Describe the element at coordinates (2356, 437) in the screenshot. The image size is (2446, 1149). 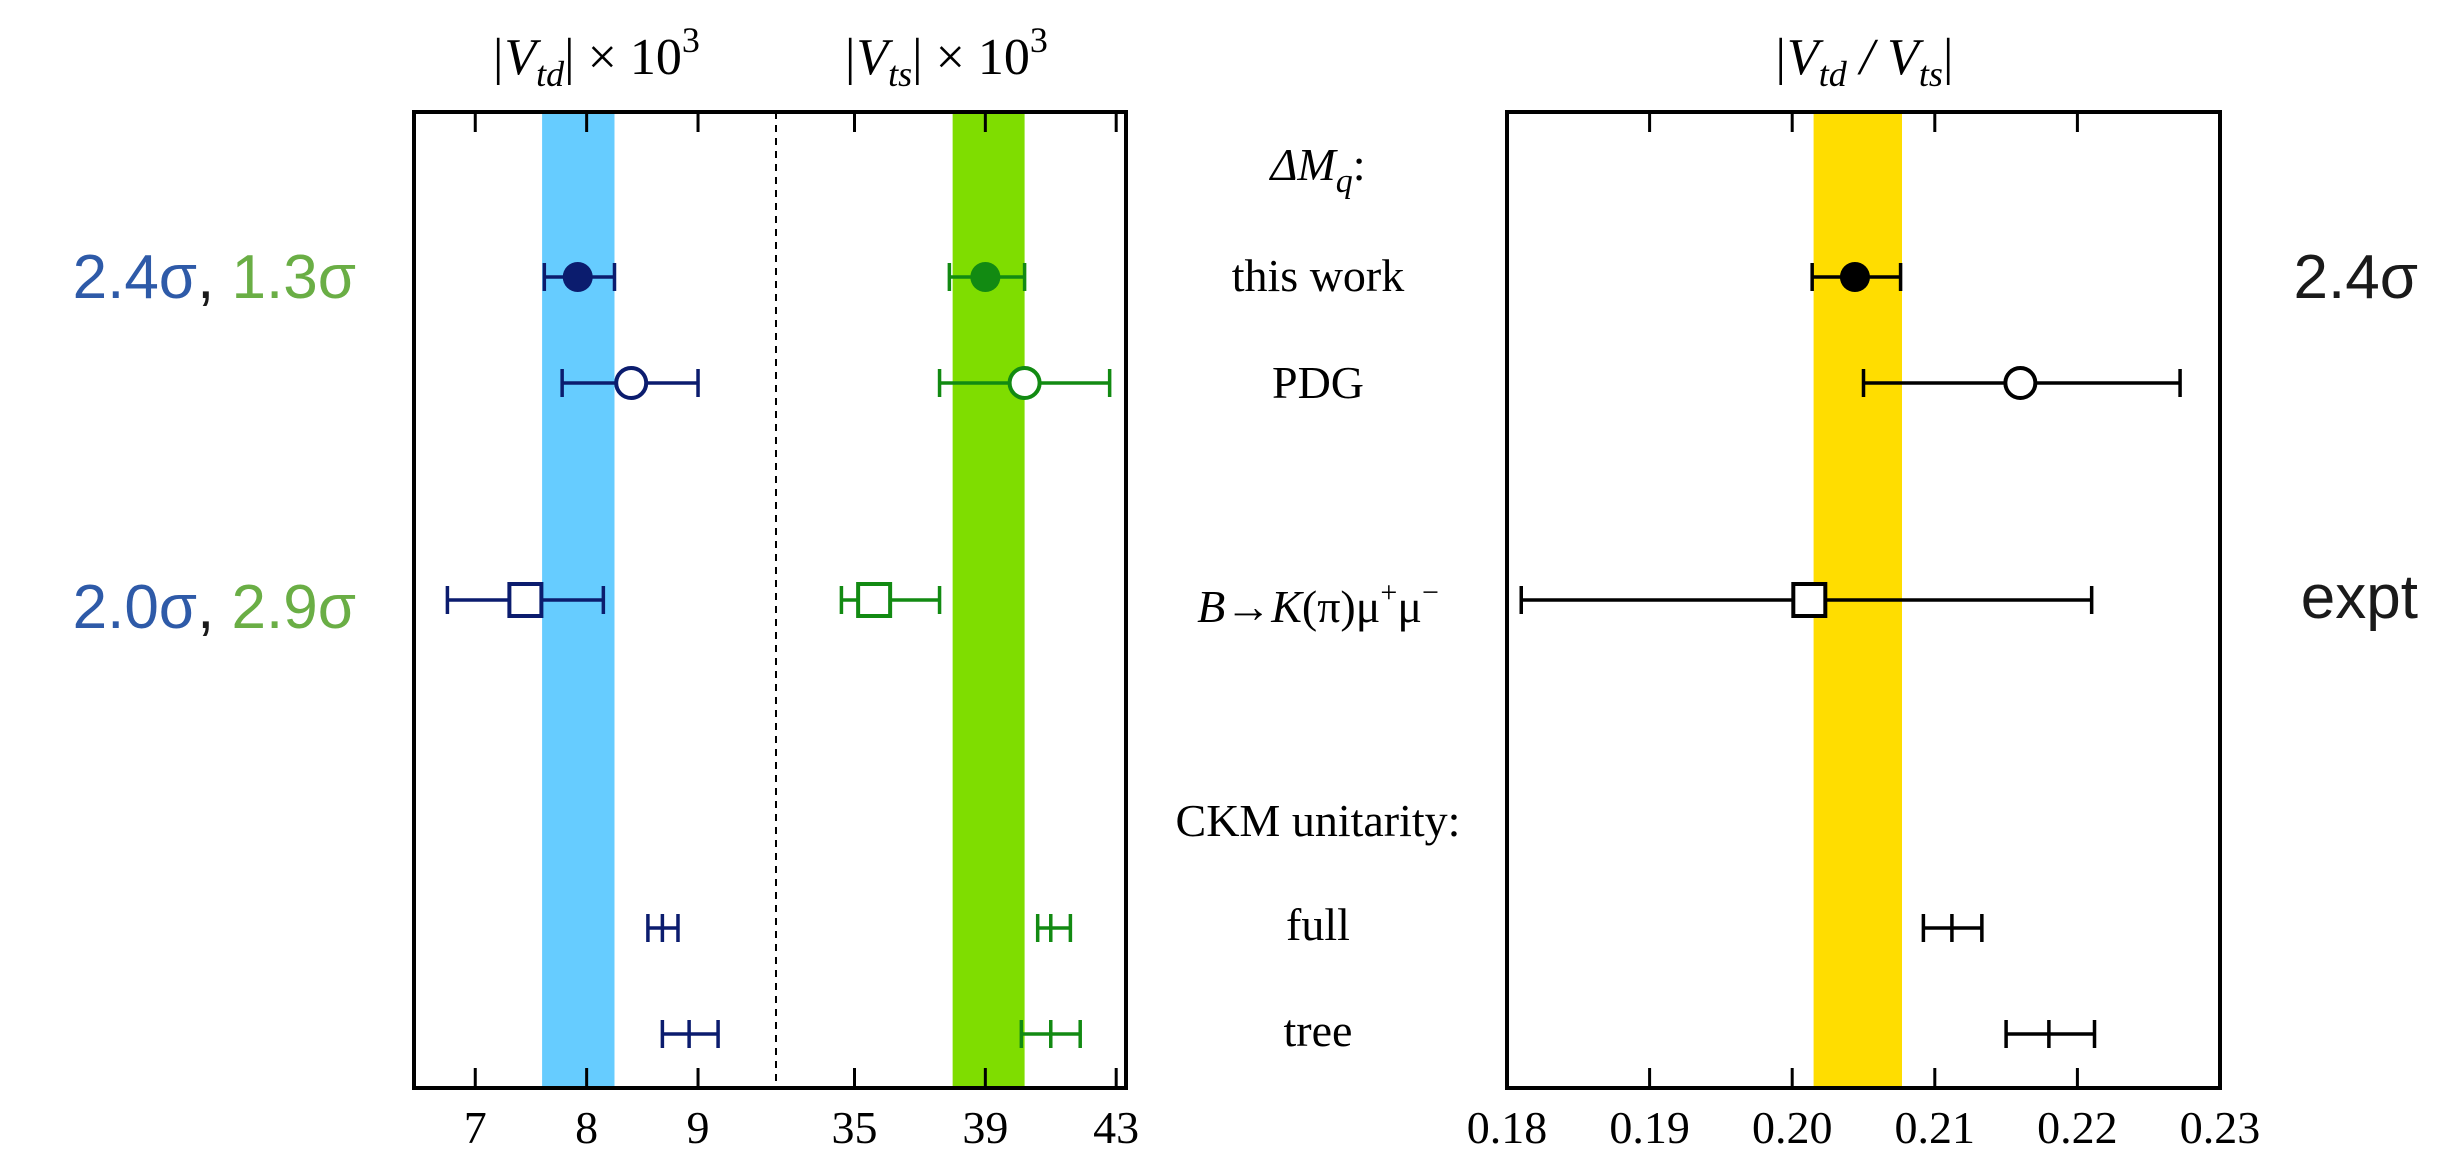
I see `right-tensions: 2.4σ expt` at that location.